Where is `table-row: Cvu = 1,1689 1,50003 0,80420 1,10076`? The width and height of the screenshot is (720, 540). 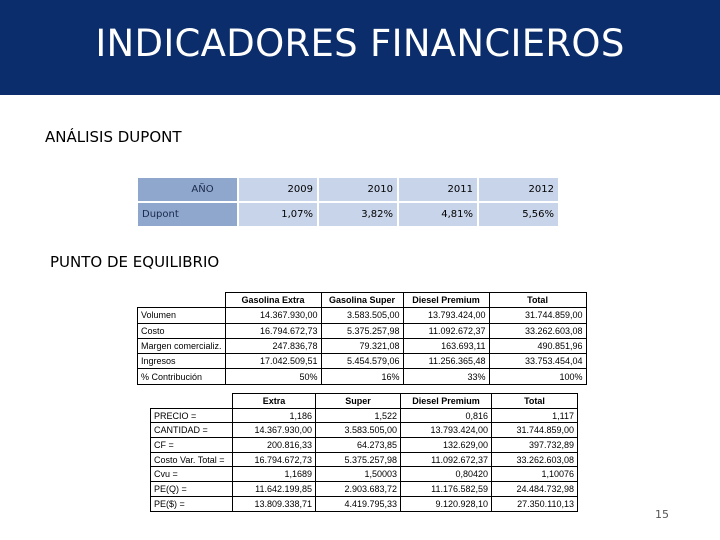 table-row: Cvu = 1,1689 1,50003 0,80420 1,10076 is located at coordinates (364, 474).